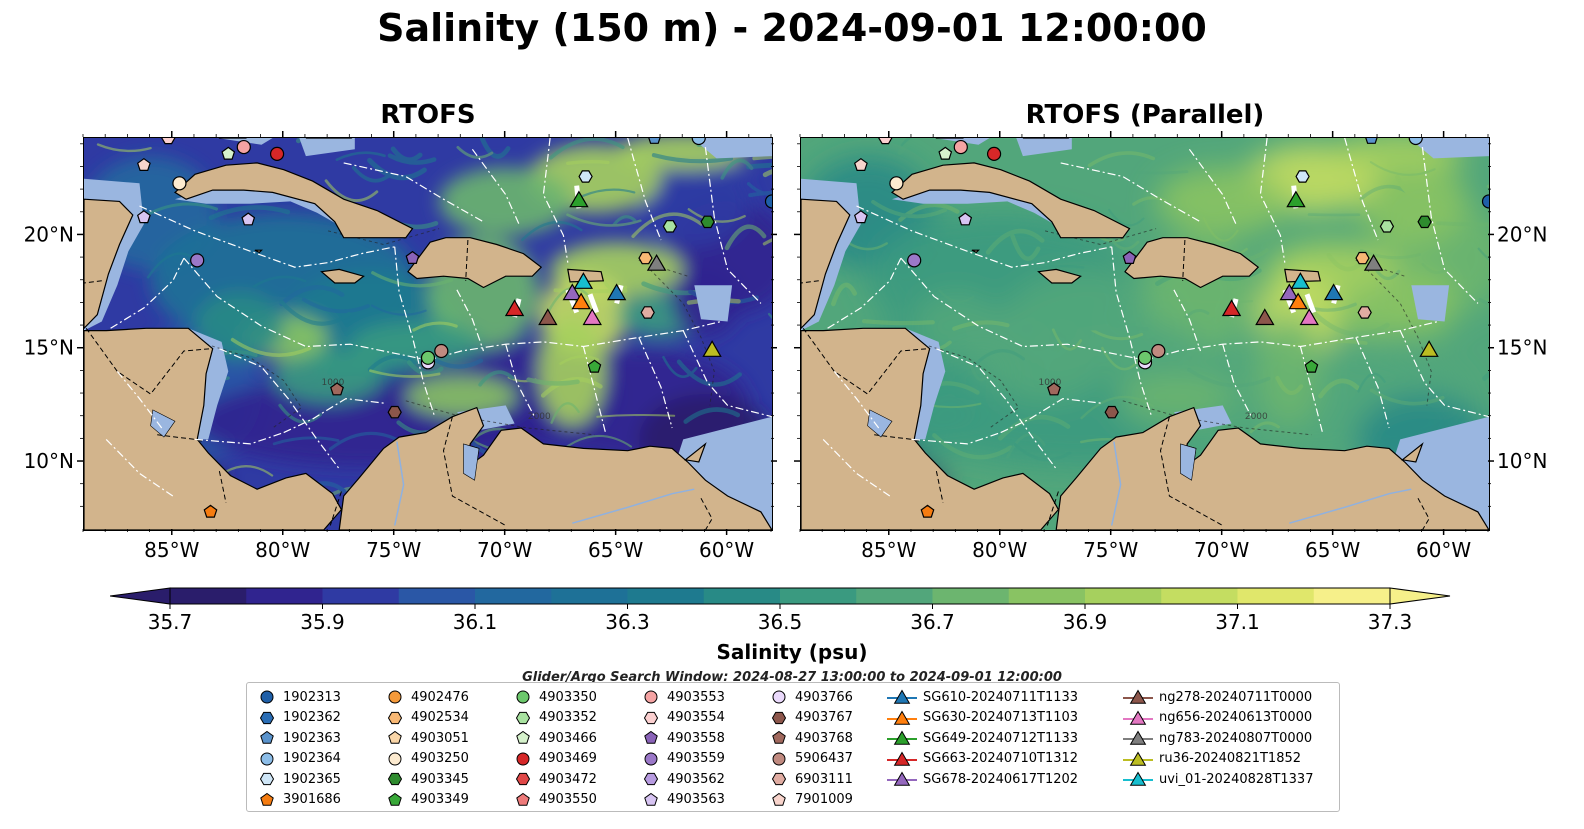  Describe the element at coordinates (322, 622) in the screenshot. I see `colorbar-tick-label: 35.9` at that location.